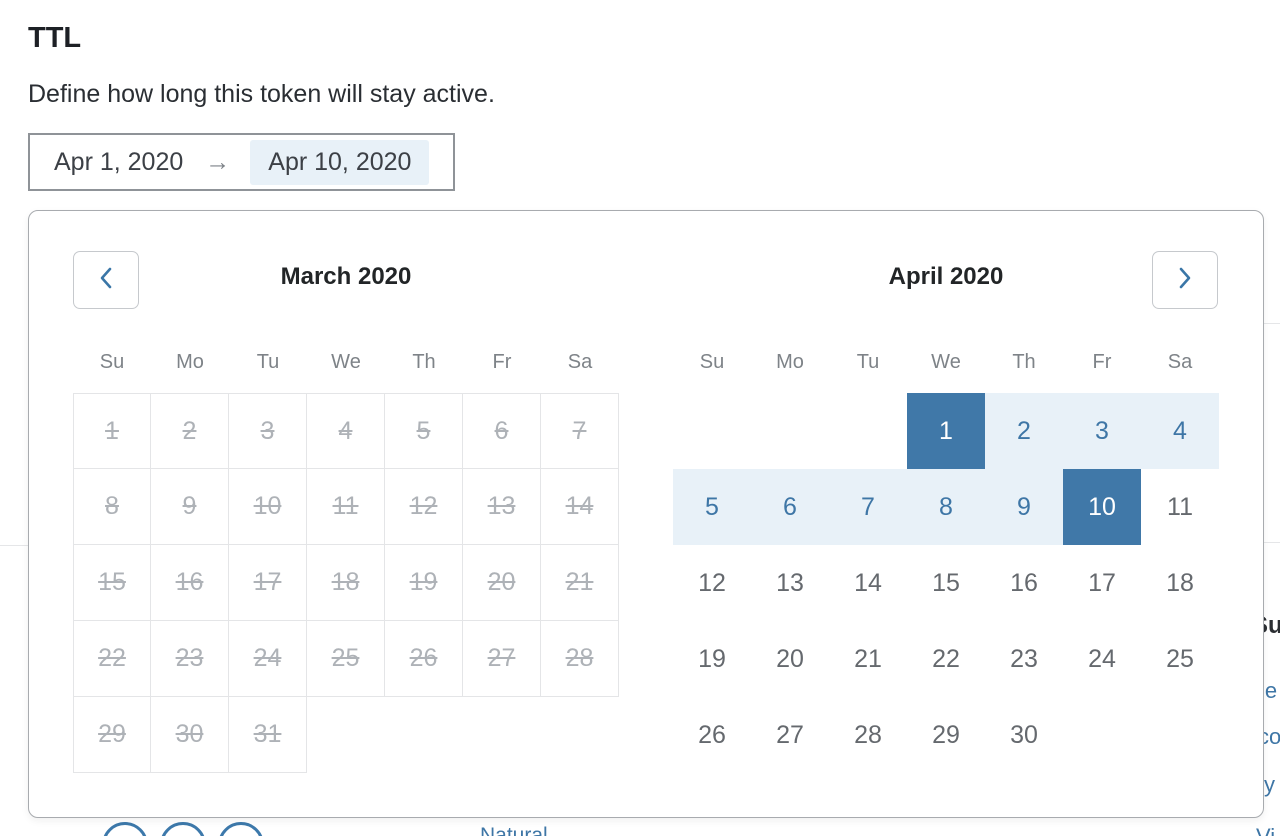 This screenshot has width=1280, height=836. What do you see at coordinates (790, 582) in the screenshot?
I see `calendar-day: 13` at bounding box center [790, 582].